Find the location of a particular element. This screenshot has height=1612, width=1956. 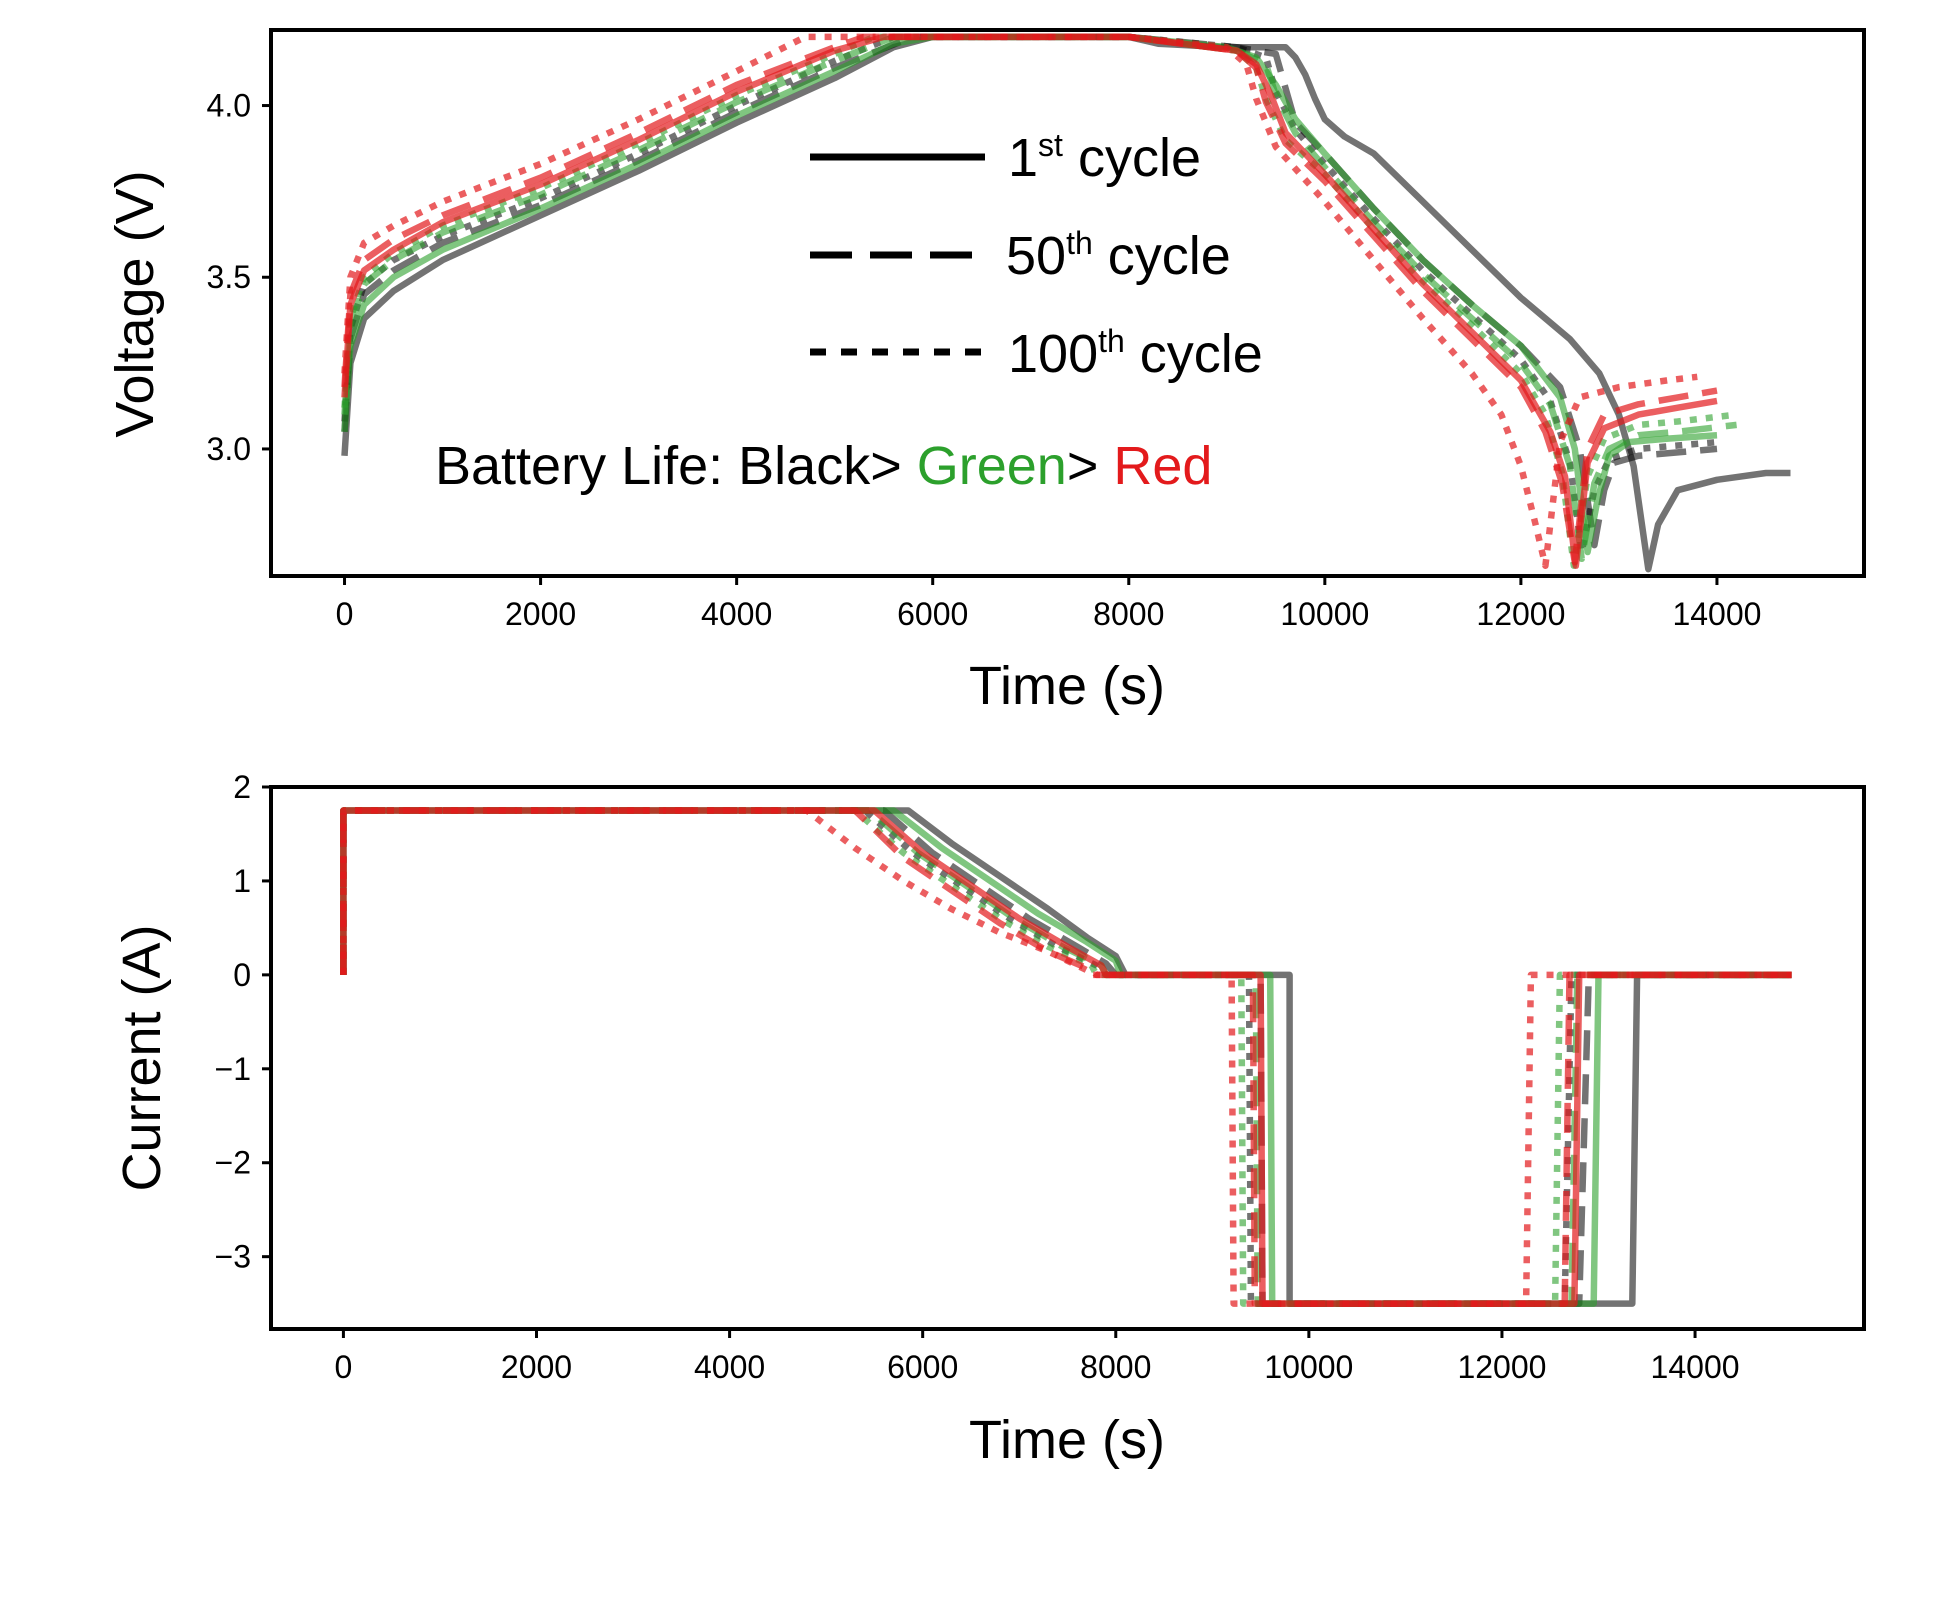

voltage-y-tick-label: 3.5 is located at coordinates (229, 277).